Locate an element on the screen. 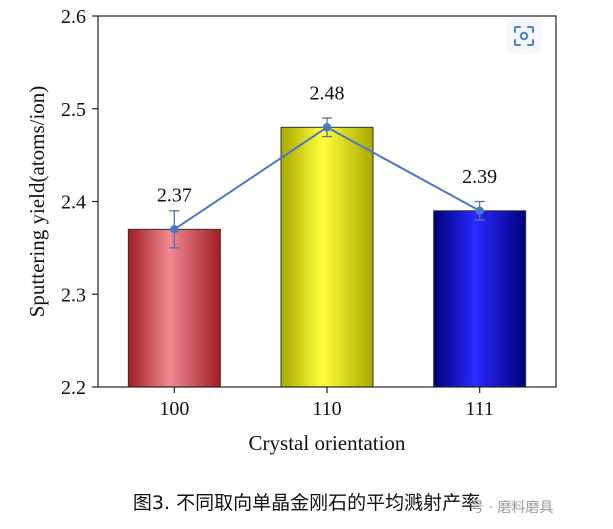  scan-icon is located at coordinates (524, 36).